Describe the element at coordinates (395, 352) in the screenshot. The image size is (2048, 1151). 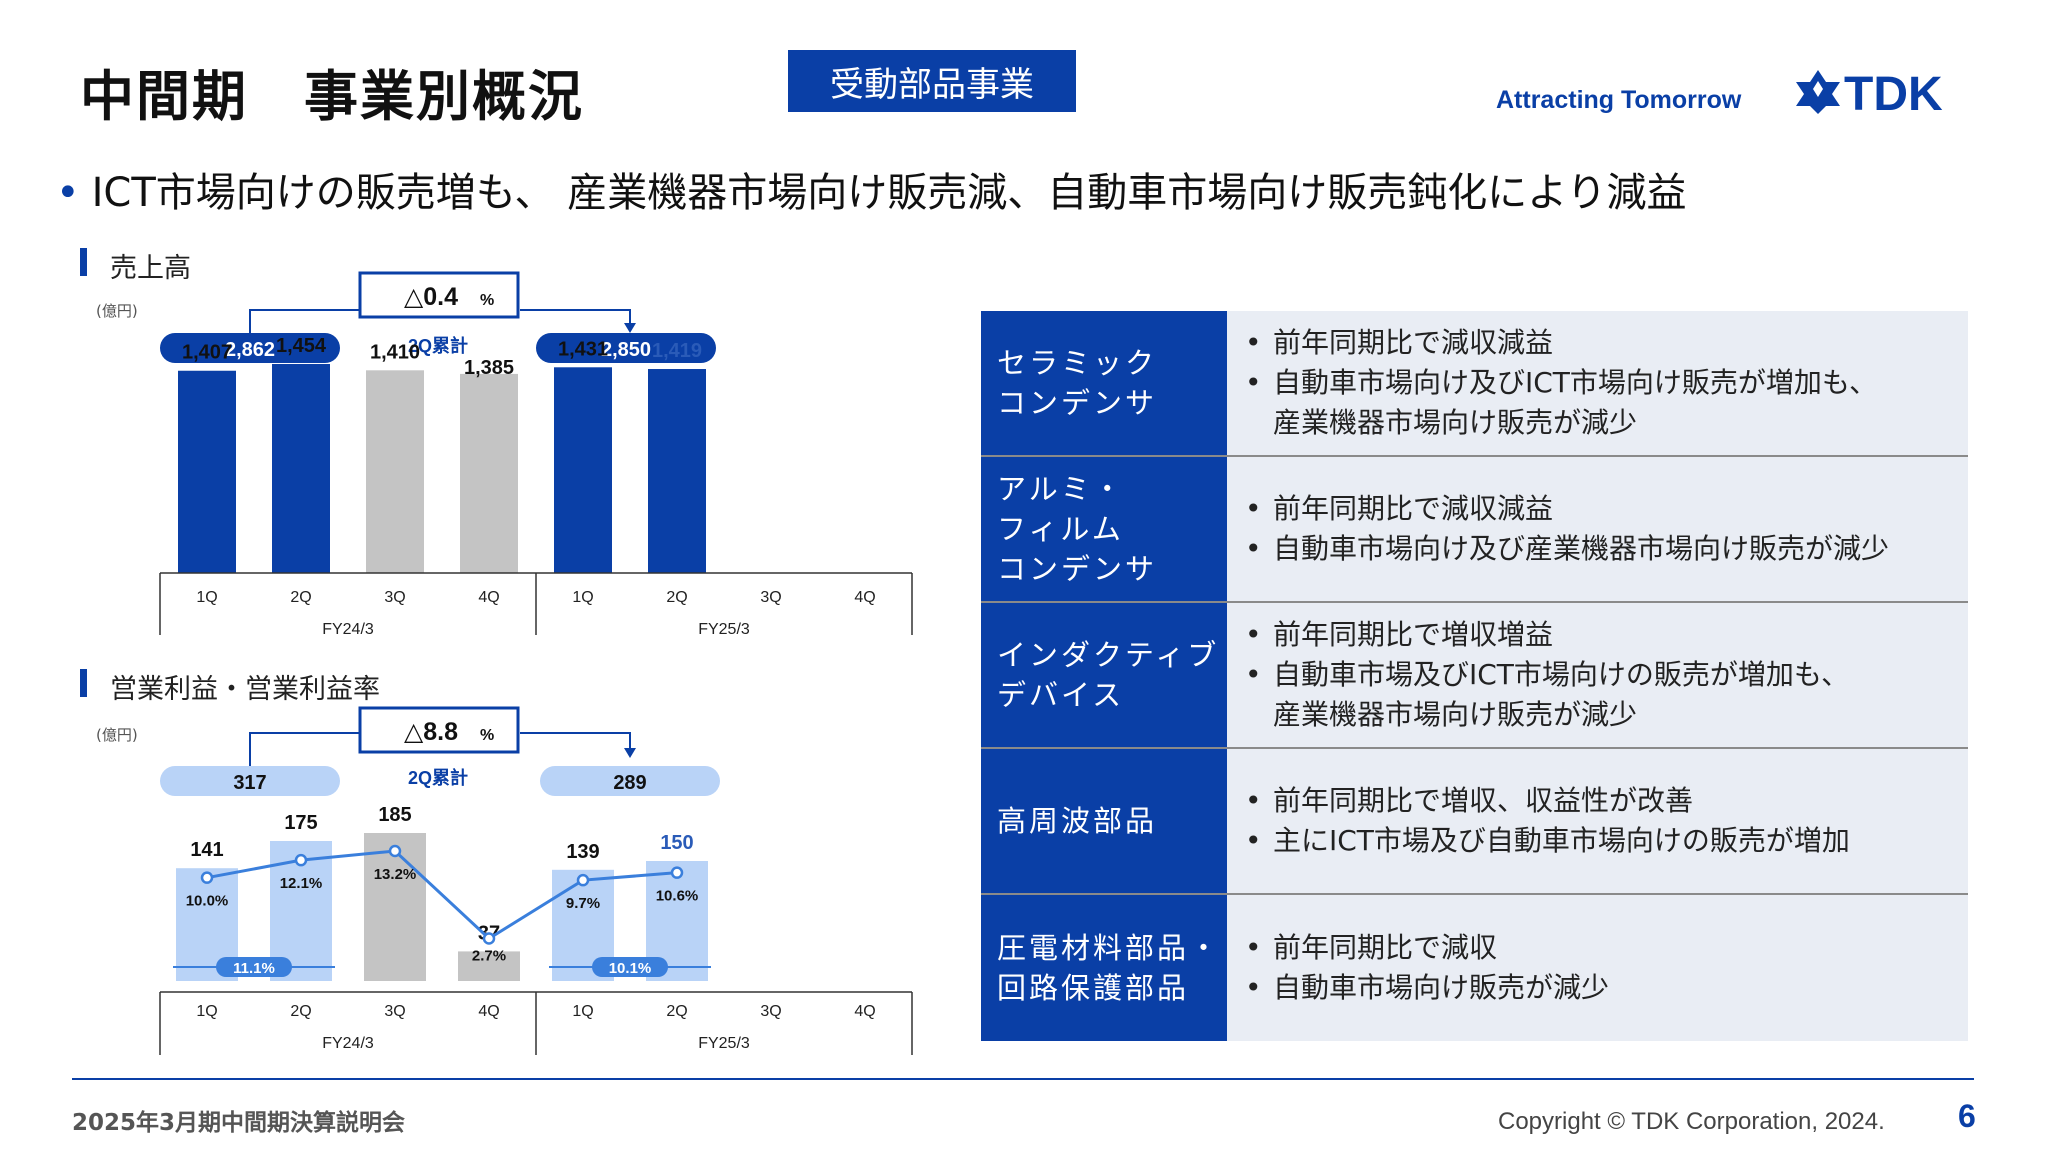
I see `sales-bar-label: 1,410` at that location.